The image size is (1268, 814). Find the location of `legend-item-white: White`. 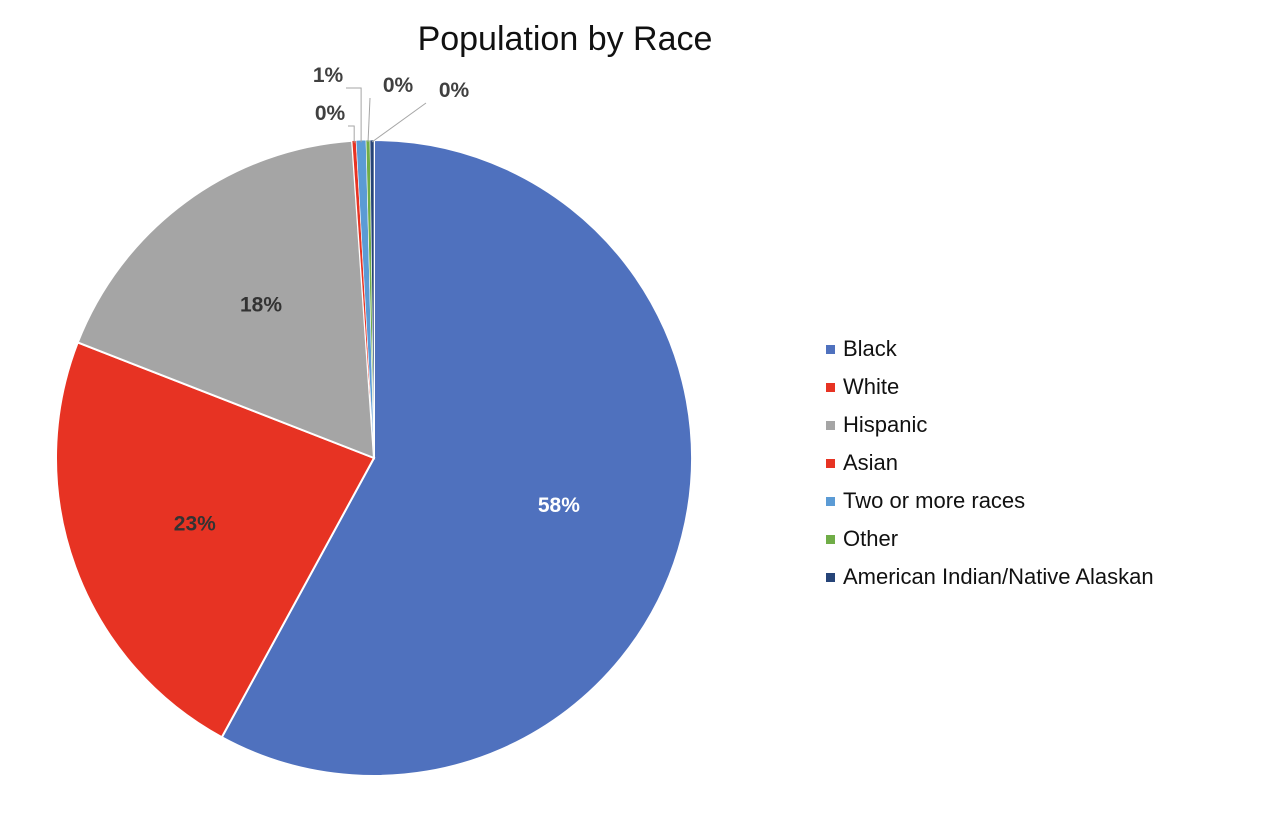

legend-item-white: White is located at coordinates (990, 387).